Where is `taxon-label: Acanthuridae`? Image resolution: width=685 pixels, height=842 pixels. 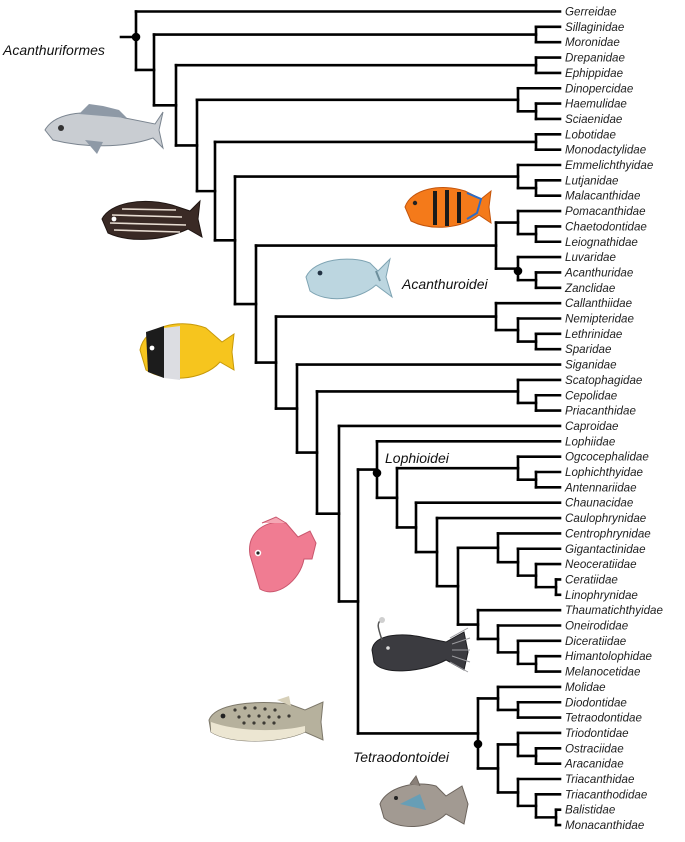
taxon-label: Acanthuridae is located at coordinates (599, 272).